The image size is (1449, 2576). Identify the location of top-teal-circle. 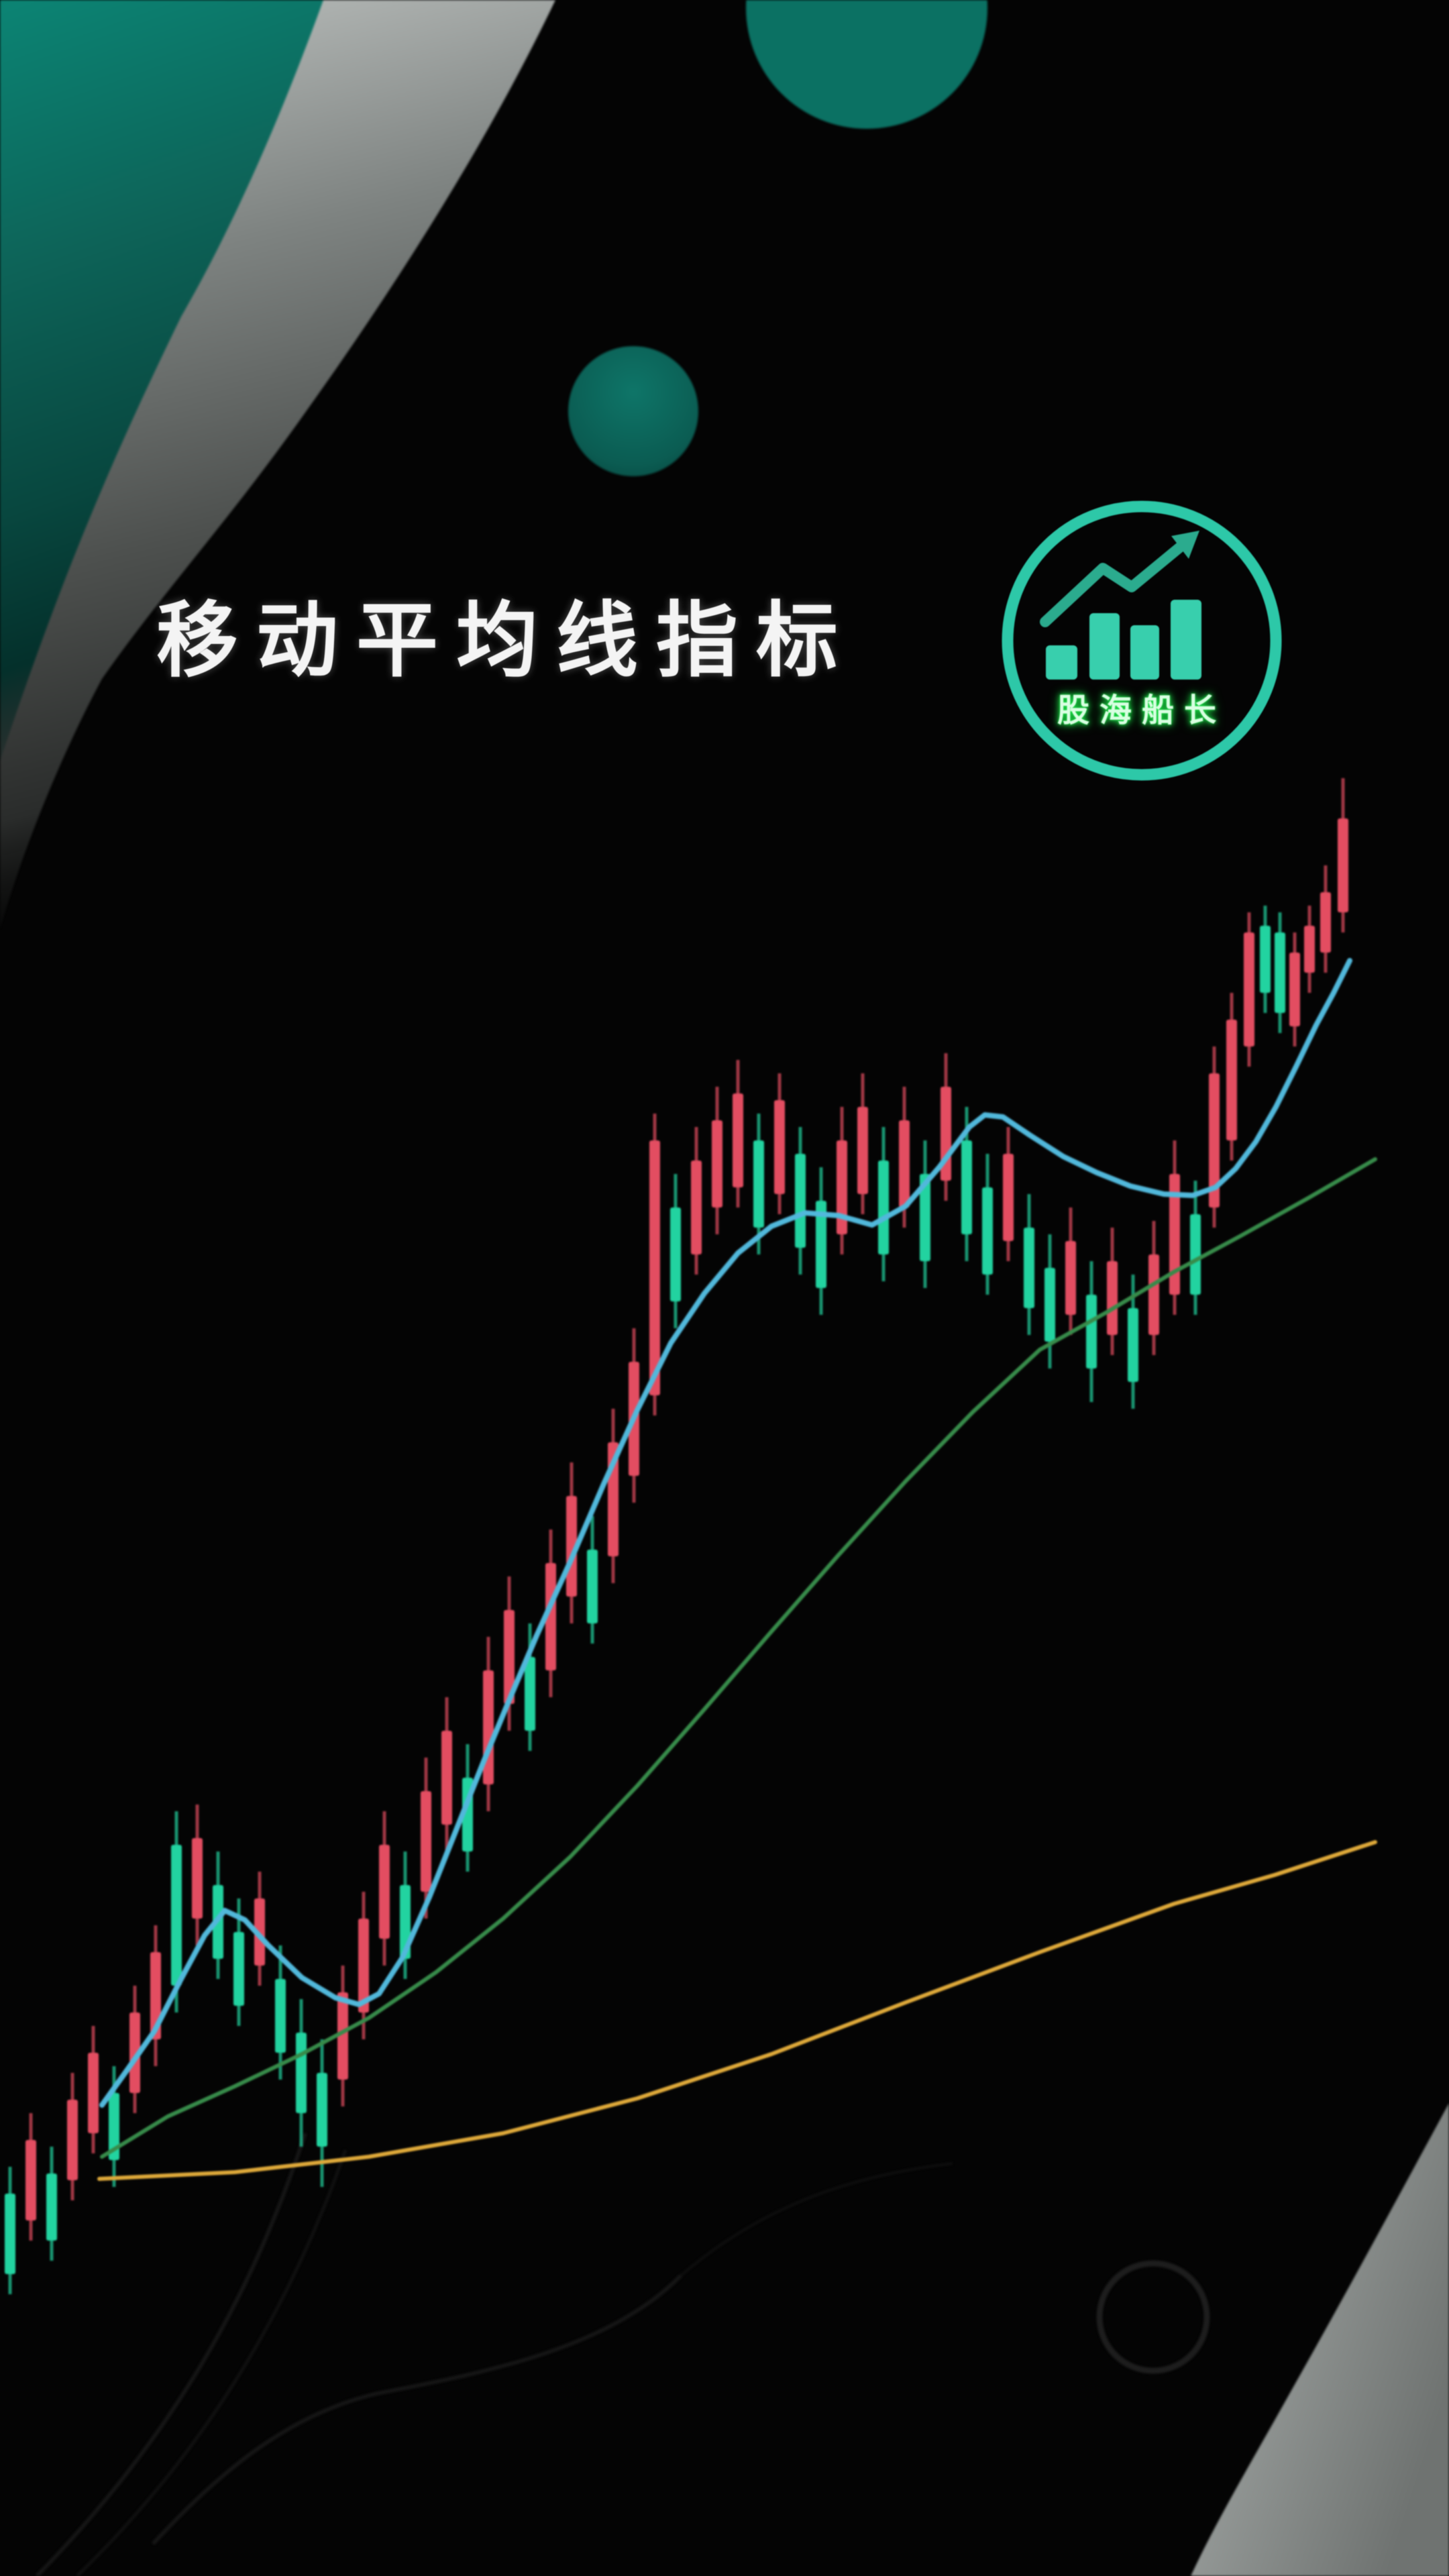
(866, 64).